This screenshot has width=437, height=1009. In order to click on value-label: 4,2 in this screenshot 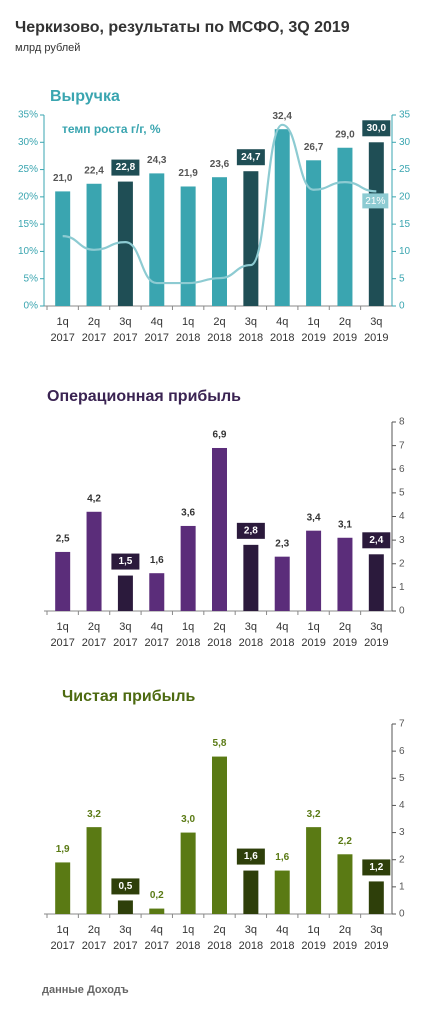, I will do `click(94, 498)`.